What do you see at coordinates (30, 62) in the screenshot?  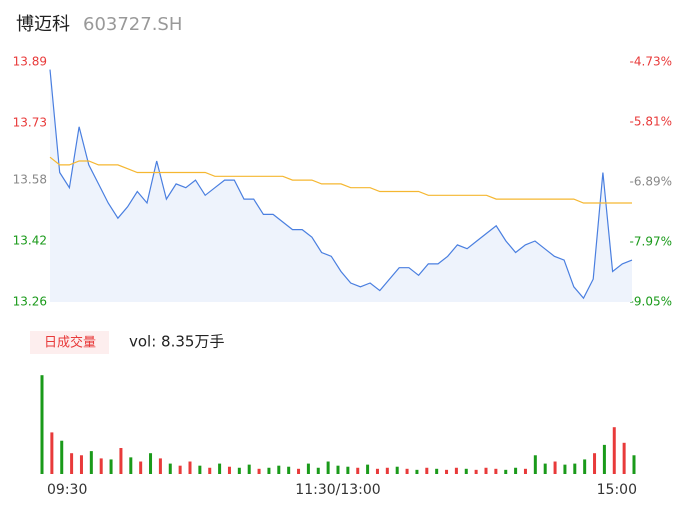 I see `y-tick-label: 13.89` at bounding box center [30, 62].